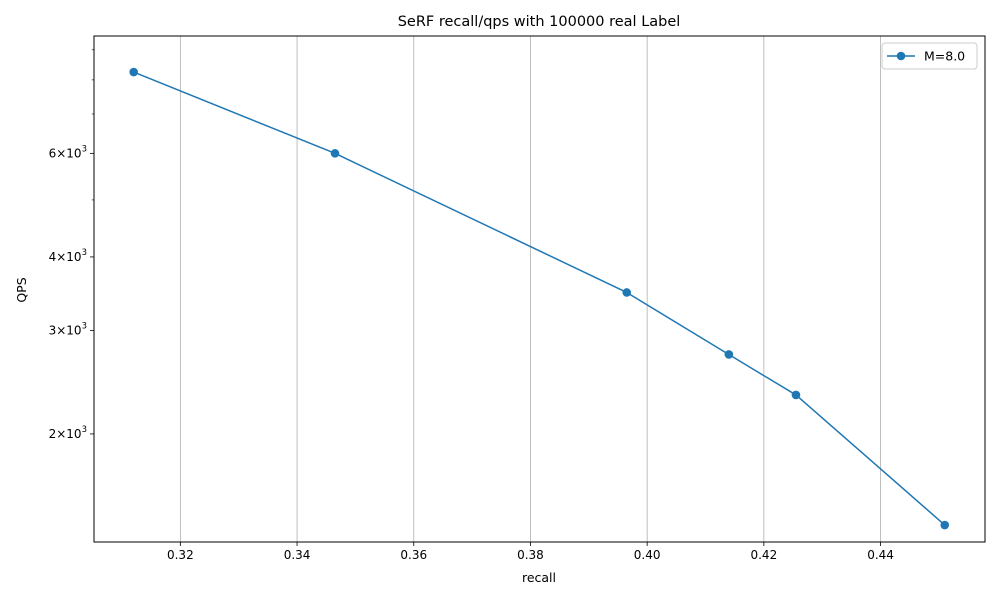  I want to click on y-tick-label: 3×10³, so click(68, 329).